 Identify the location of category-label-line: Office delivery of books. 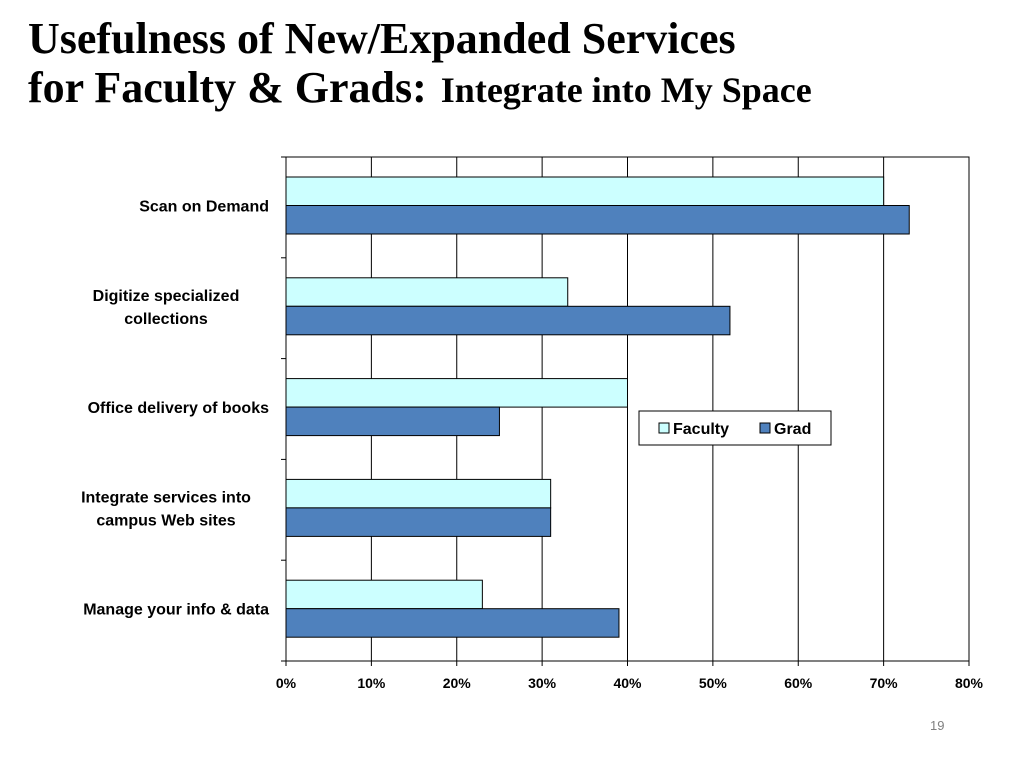
(178, 408).